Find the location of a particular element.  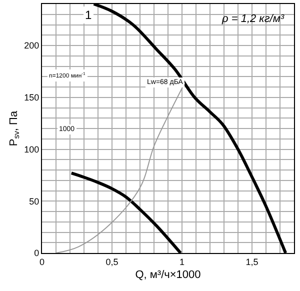

x-tick-label: 0,5 is located at coordinates (112, 261).